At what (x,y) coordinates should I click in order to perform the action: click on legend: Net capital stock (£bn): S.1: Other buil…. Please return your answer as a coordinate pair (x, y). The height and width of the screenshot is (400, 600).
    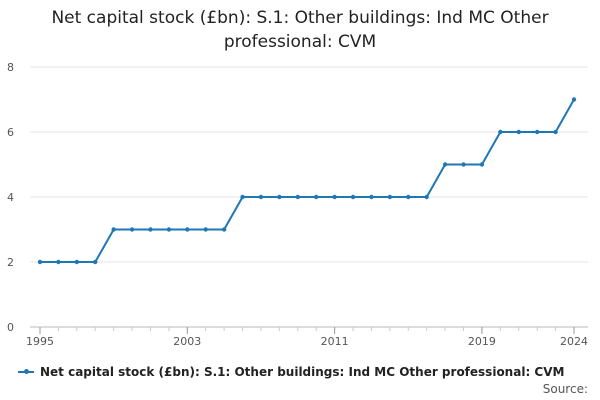
    Looking at the image, I should click on (291, 372).